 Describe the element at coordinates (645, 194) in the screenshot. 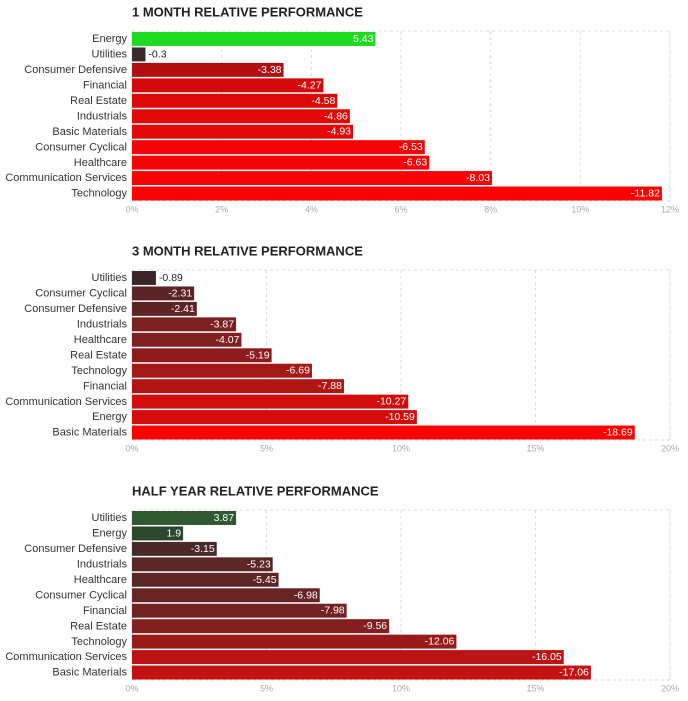

I see `value-label: -11.82` at that location.